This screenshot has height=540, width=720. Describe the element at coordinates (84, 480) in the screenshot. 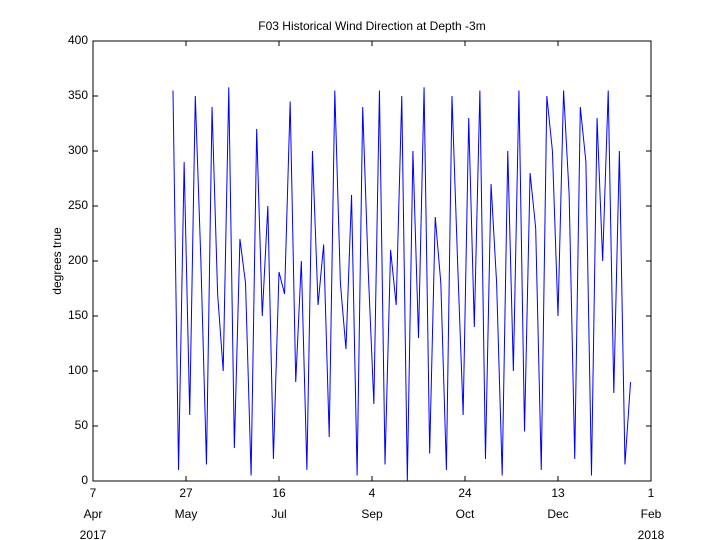

I see `y-tick-label: 0` at that location.